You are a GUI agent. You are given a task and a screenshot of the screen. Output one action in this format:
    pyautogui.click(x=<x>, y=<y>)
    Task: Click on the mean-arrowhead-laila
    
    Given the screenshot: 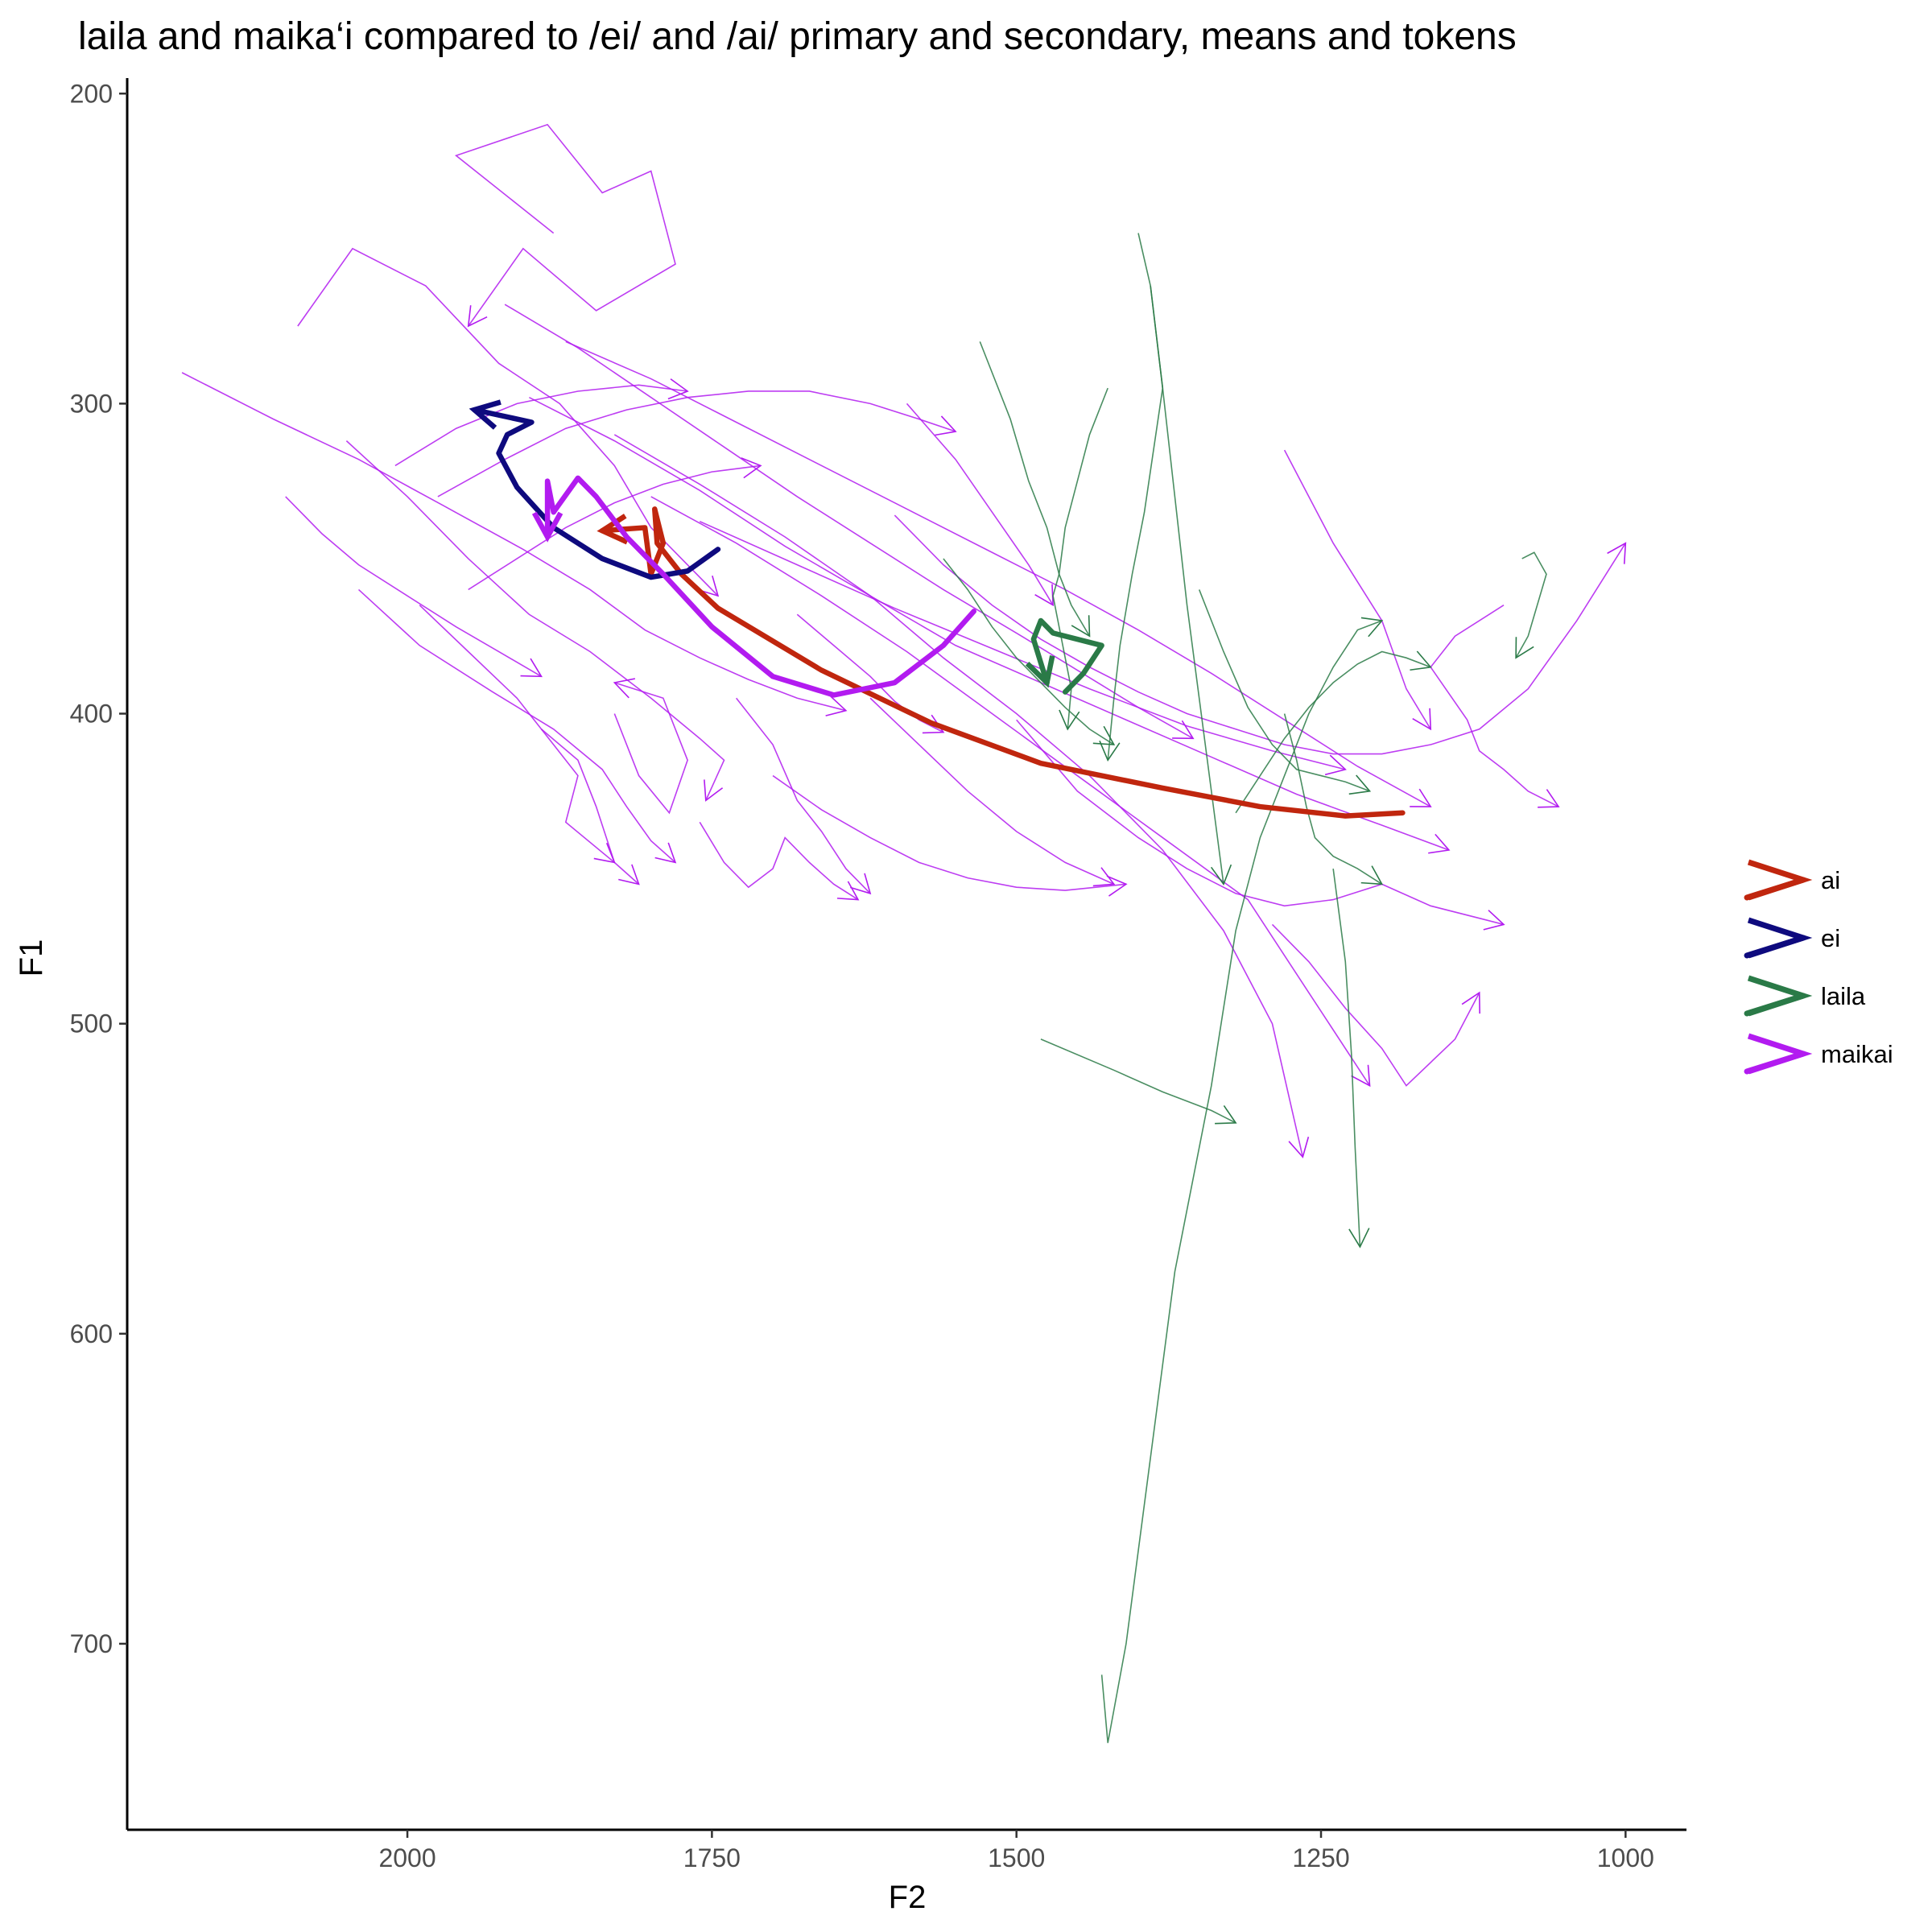 What is the action you would take?
    pyautogui.click(x=1040, y=671)
    